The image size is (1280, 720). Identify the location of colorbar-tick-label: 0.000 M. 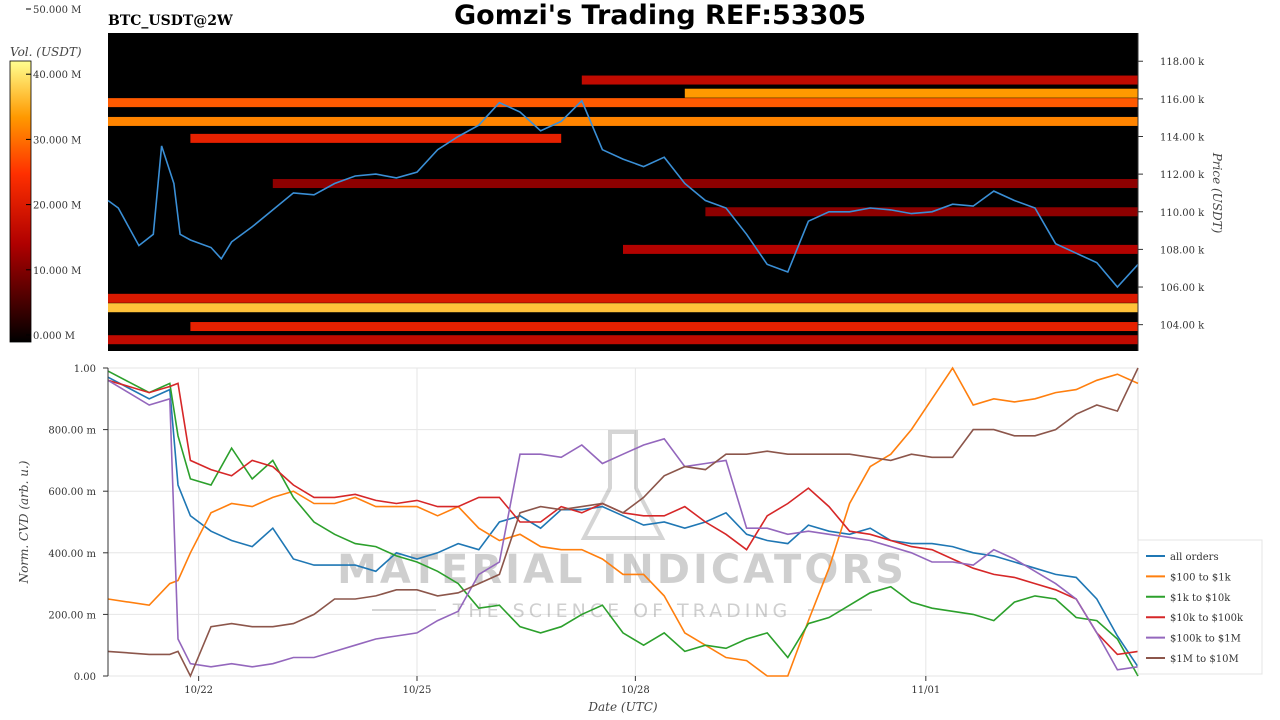
(54, 336).